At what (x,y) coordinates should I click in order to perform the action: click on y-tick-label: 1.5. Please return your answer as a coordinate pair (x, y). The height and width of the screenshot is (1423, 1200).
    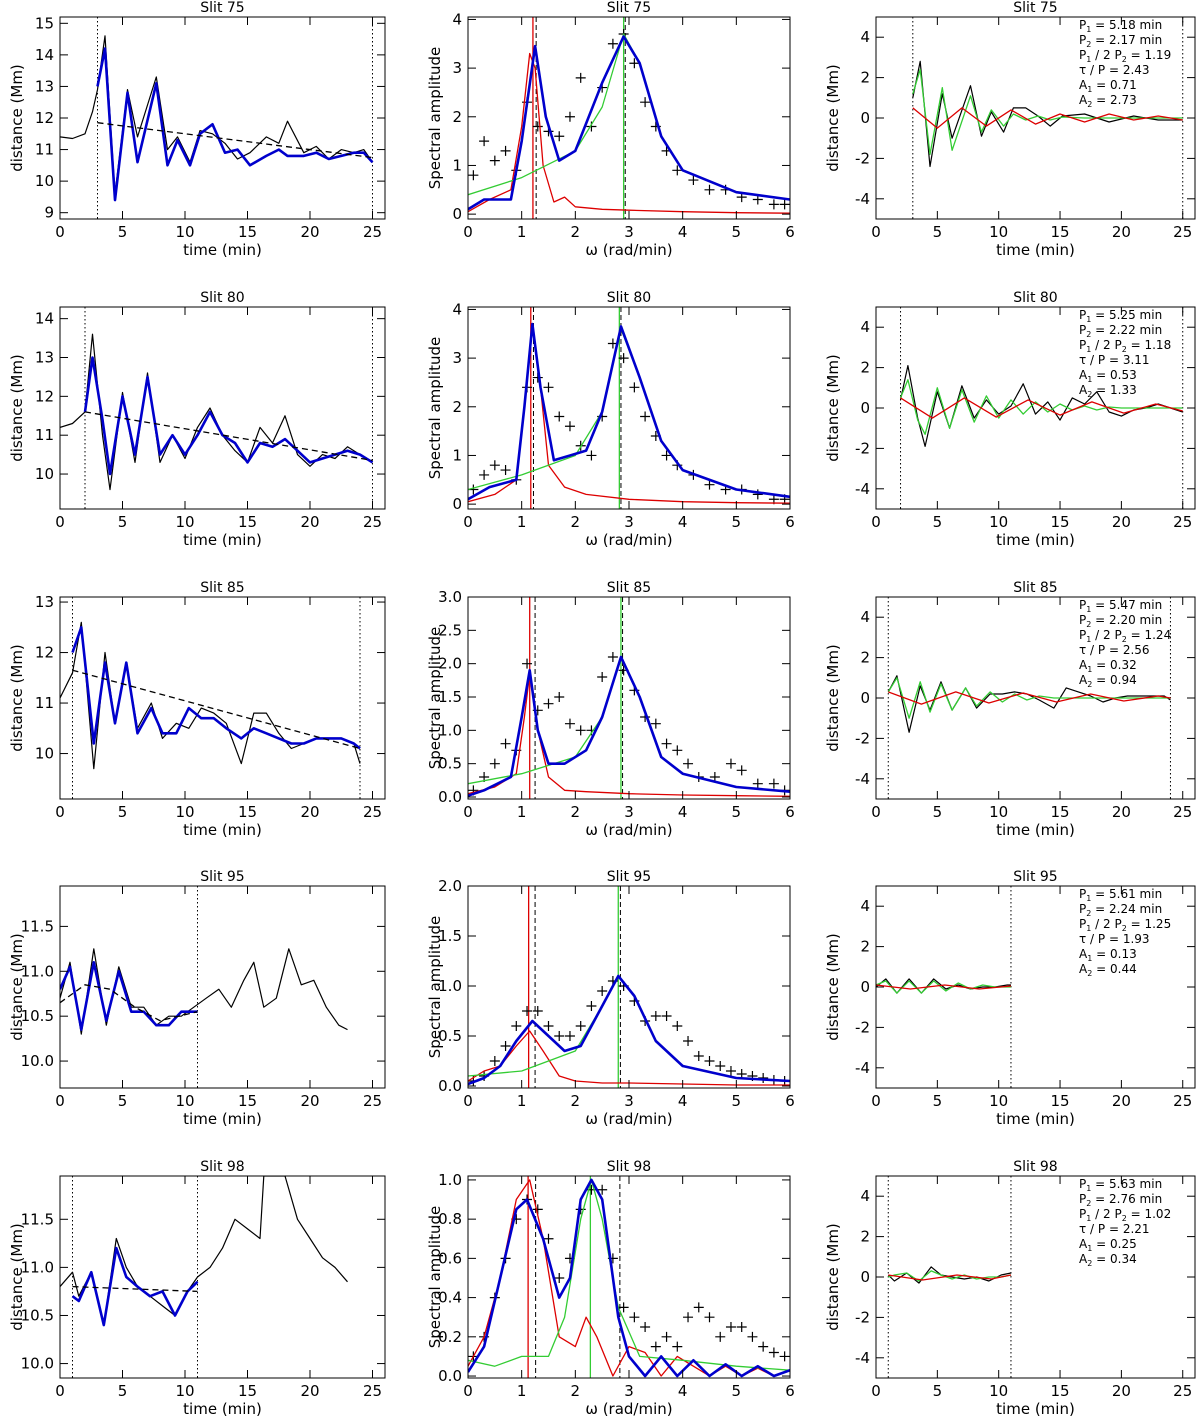
    Looking at the image, I should click on (450, 936).